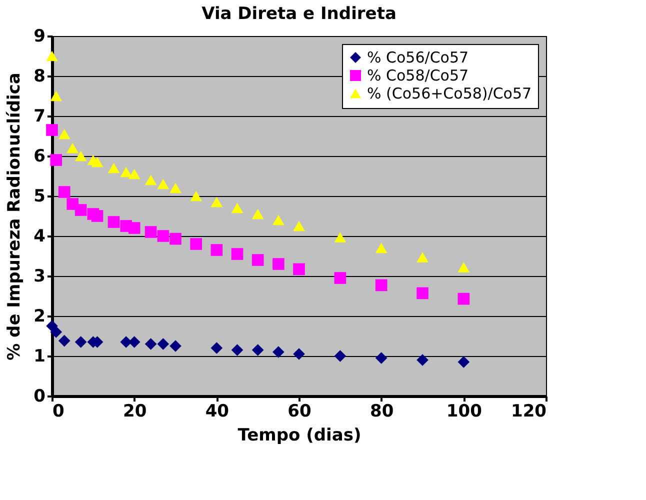  I want to click on chart-title: Via Direta e Indireta, so click(299, 14).